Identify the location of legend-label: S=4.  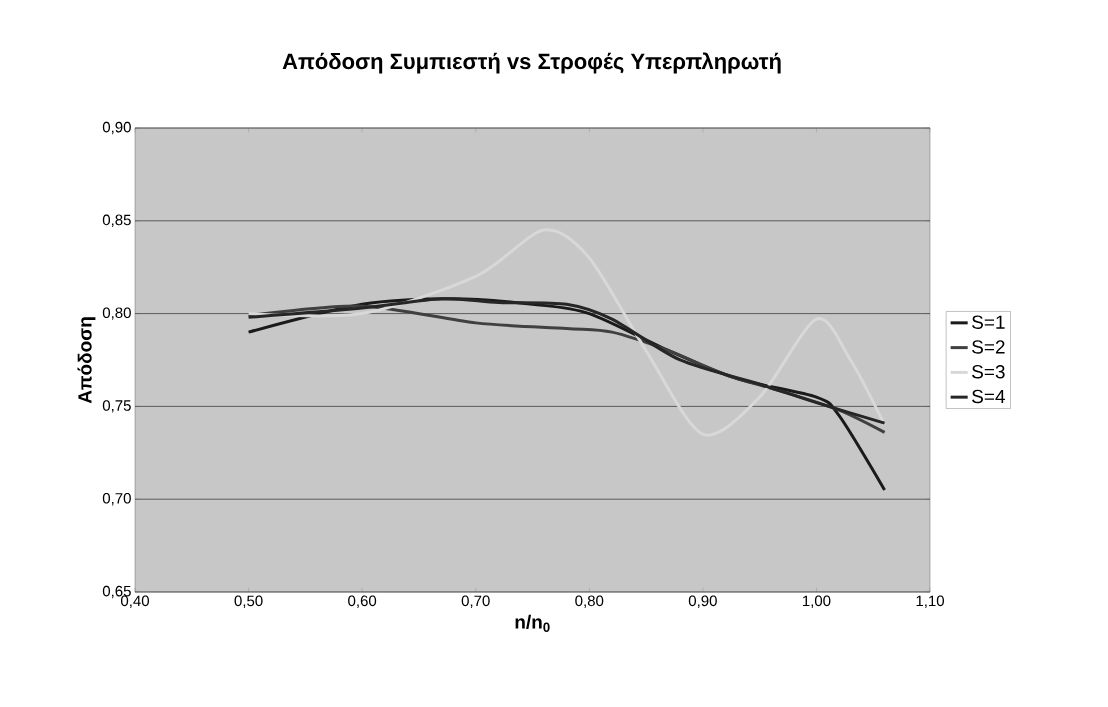
(988, 396).